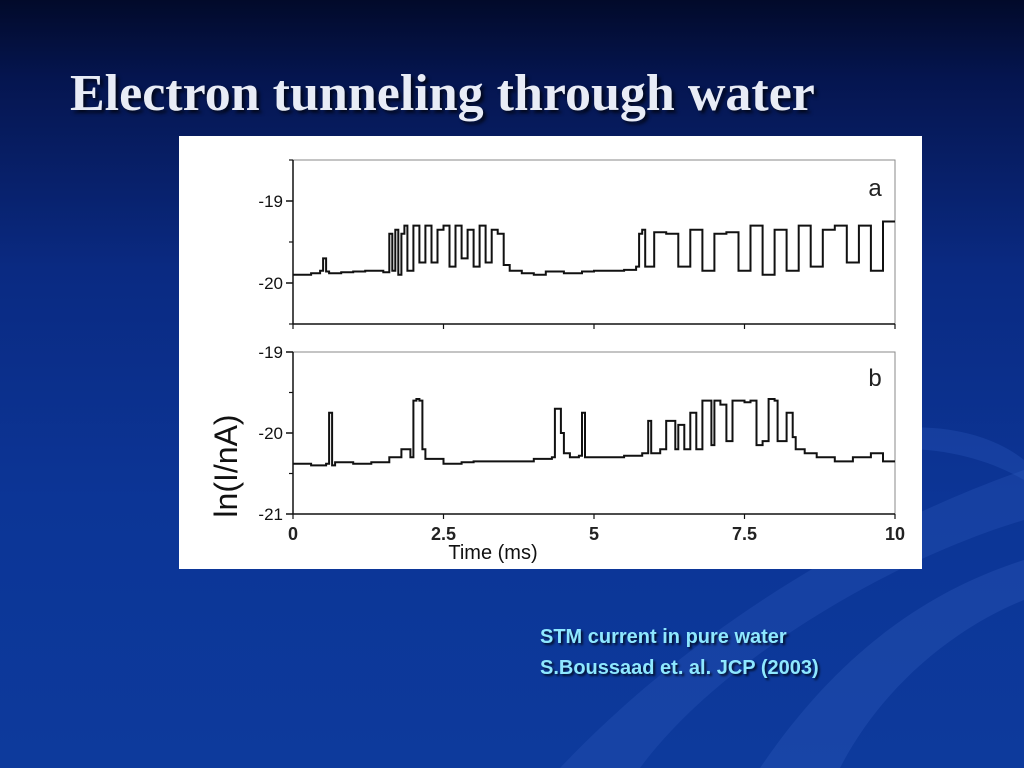 This screenshot has width=1024, height=768. What do you see at coordinates (679, 668) in the screenshot?
I see `caption-line-2: S.Boussaad et. al. JCP (2003)` at bounding box center [679, 668].